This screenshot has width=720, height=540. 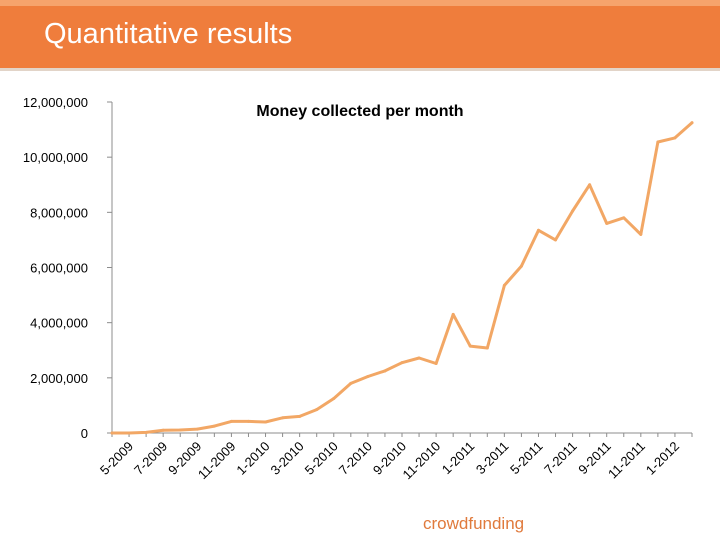 What do you see at coordinates (59, 323) in the screenshot?
I see `y-tick-label: 4,000,000` at bounding box center [59, 323].